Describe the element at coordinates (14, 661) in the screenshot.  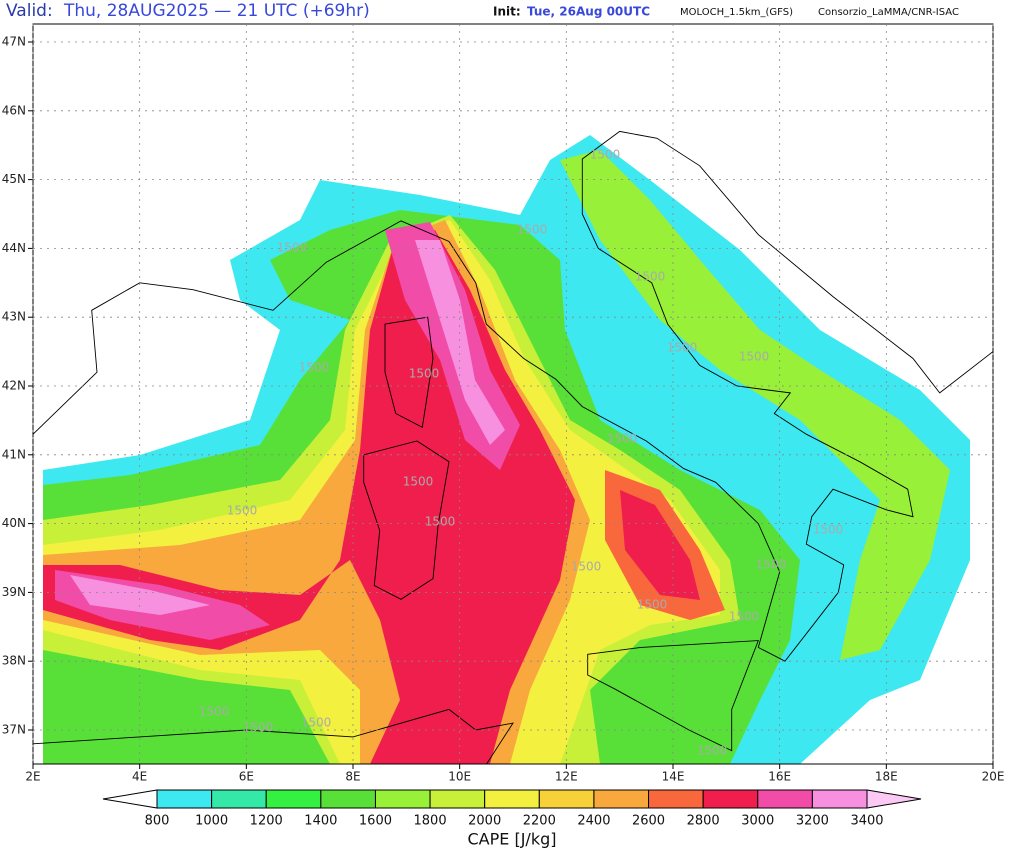
I see `lat-label: 38N` at that location.